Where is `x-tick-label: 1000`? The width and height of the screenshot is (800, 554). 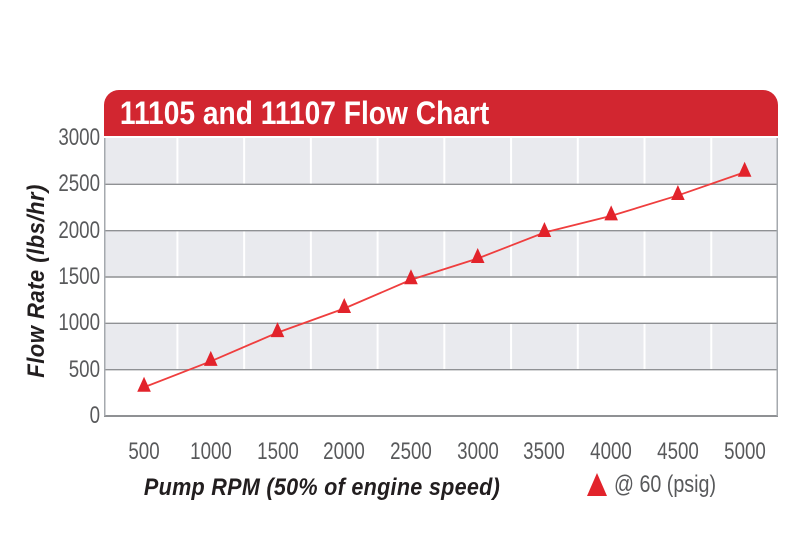 x-tick-label: 1000 is located at coordinates (210, 451).